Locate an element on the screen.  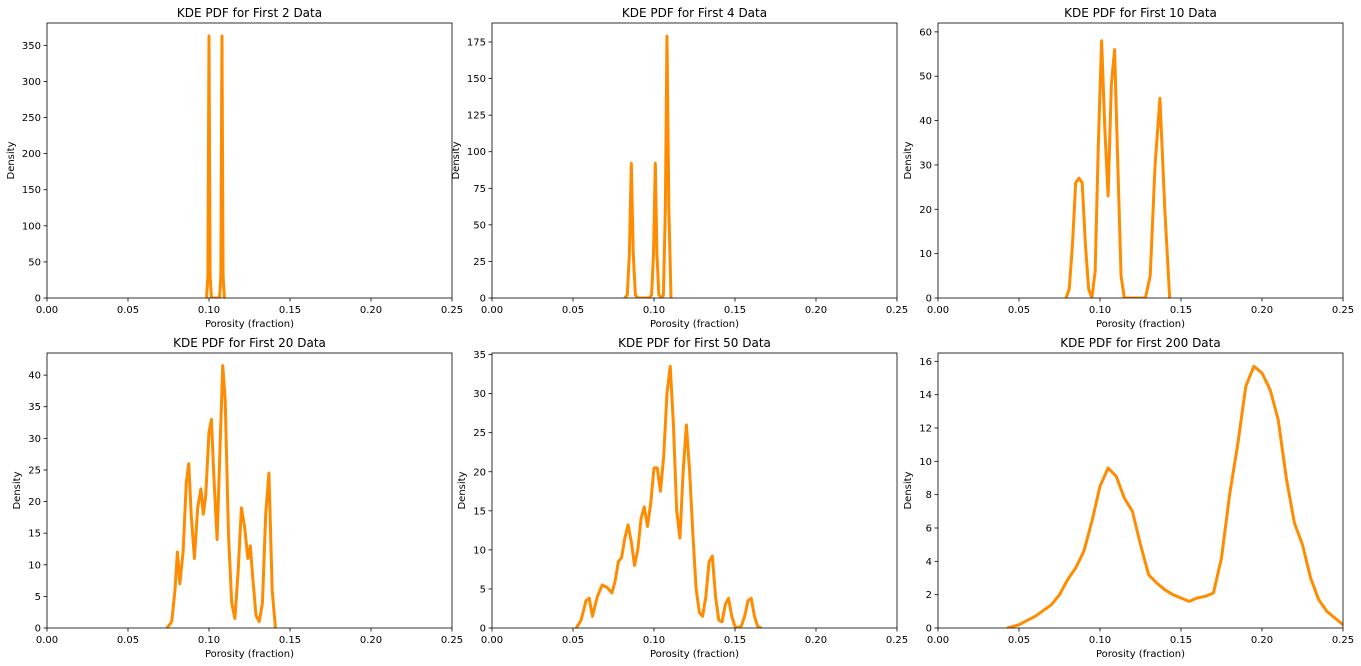
y-tick-label: 15 is located at coordinates (34, 534).